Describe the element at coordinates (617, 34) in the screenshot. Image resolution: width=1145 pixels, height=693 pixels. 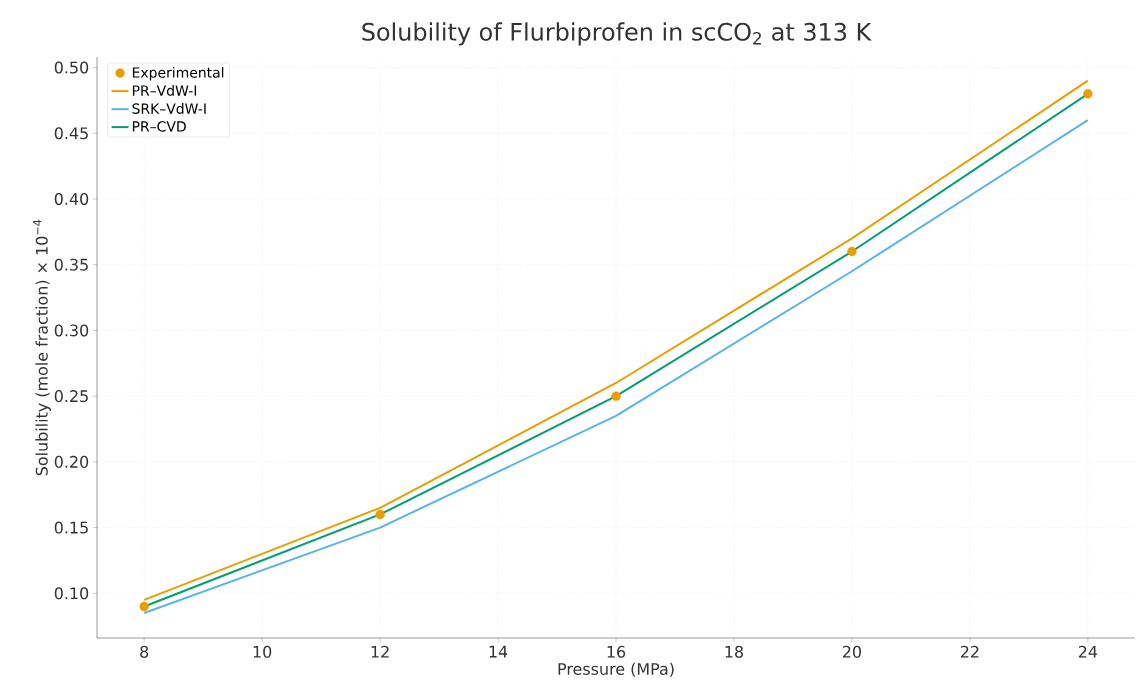
I see `chart-title: Solubility of Flurbiprofen in scCO$_{2}$ at 313 K` at that location.